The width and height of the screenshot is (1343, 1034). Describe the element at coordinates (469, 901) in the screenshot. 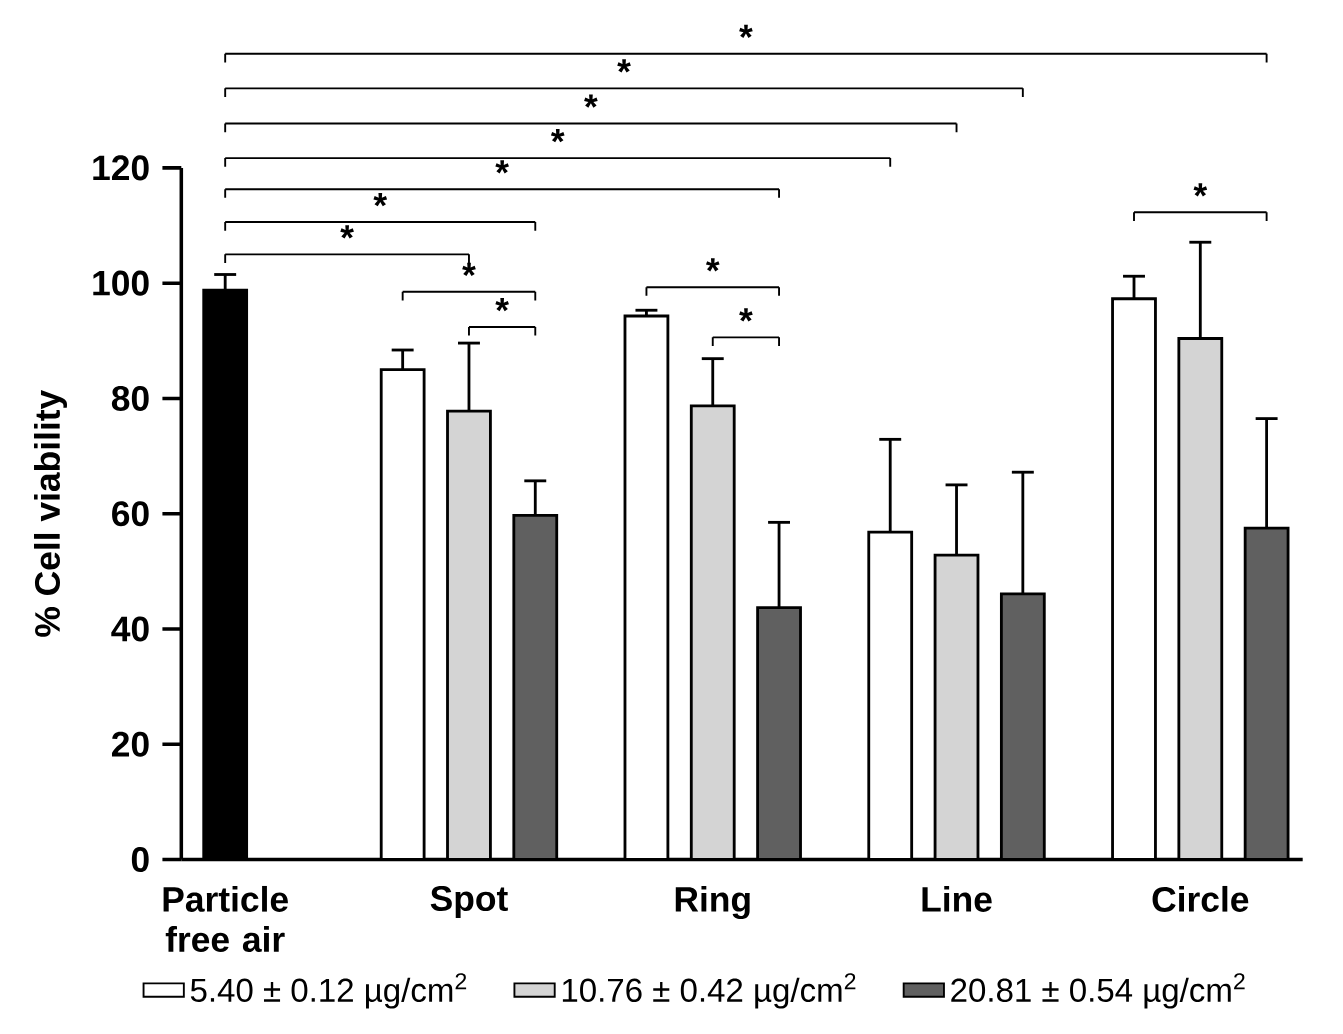

I see `x-tick-label: Spot` at that location.